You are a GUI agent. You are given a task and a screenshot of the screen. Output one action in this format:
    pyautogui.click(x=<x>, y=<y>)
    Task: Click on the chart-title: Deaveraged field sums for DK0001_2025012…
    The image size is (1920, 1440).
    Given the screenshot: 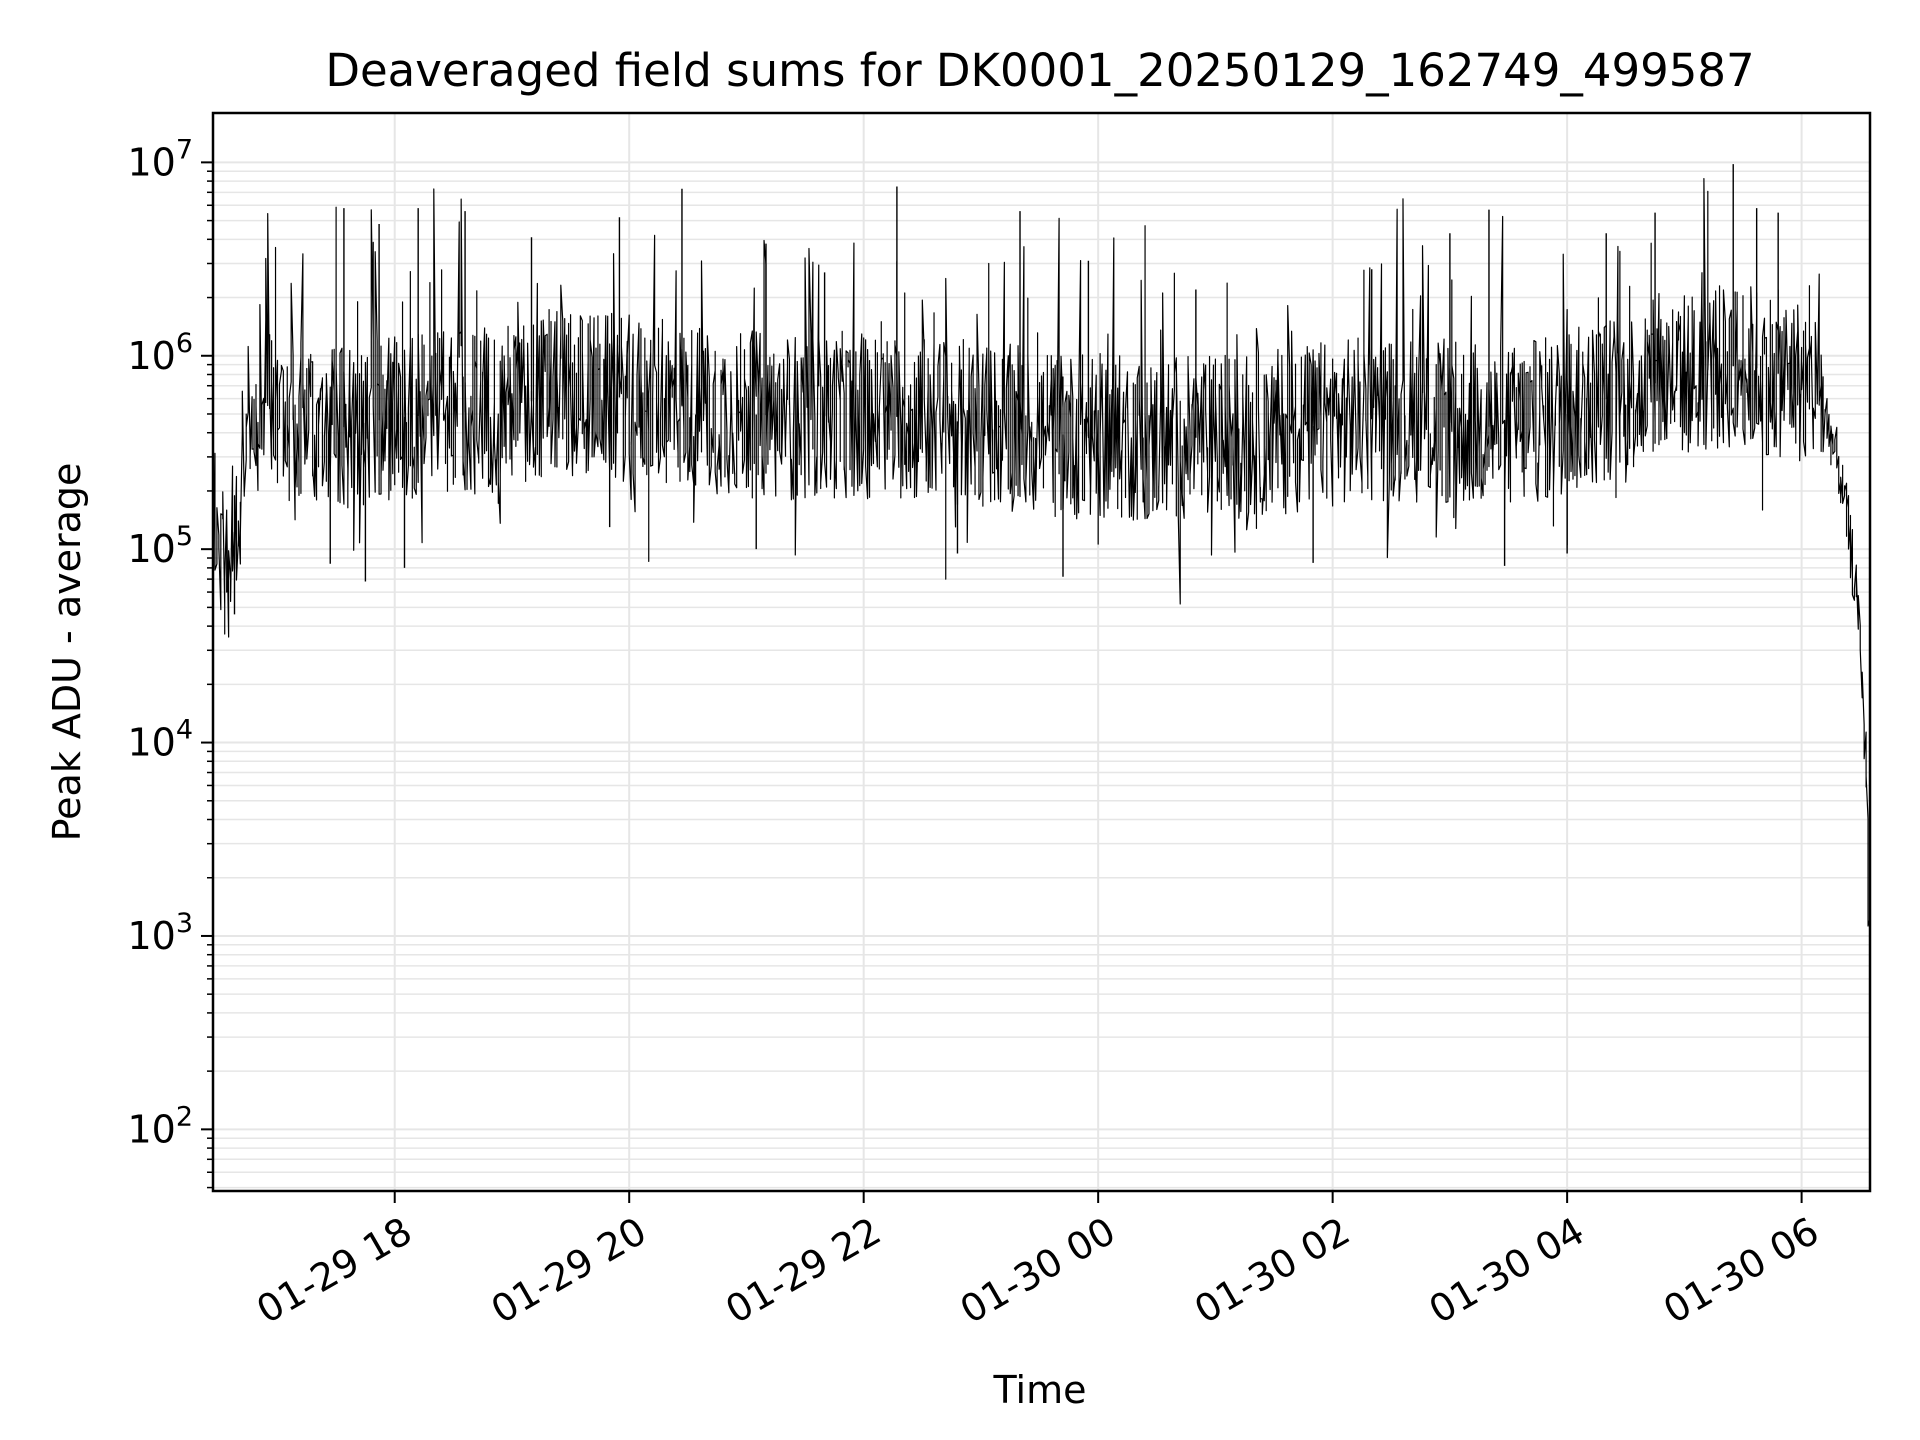 What is the action you would take?
    pyautogui.click(x=1039, y=70)
    